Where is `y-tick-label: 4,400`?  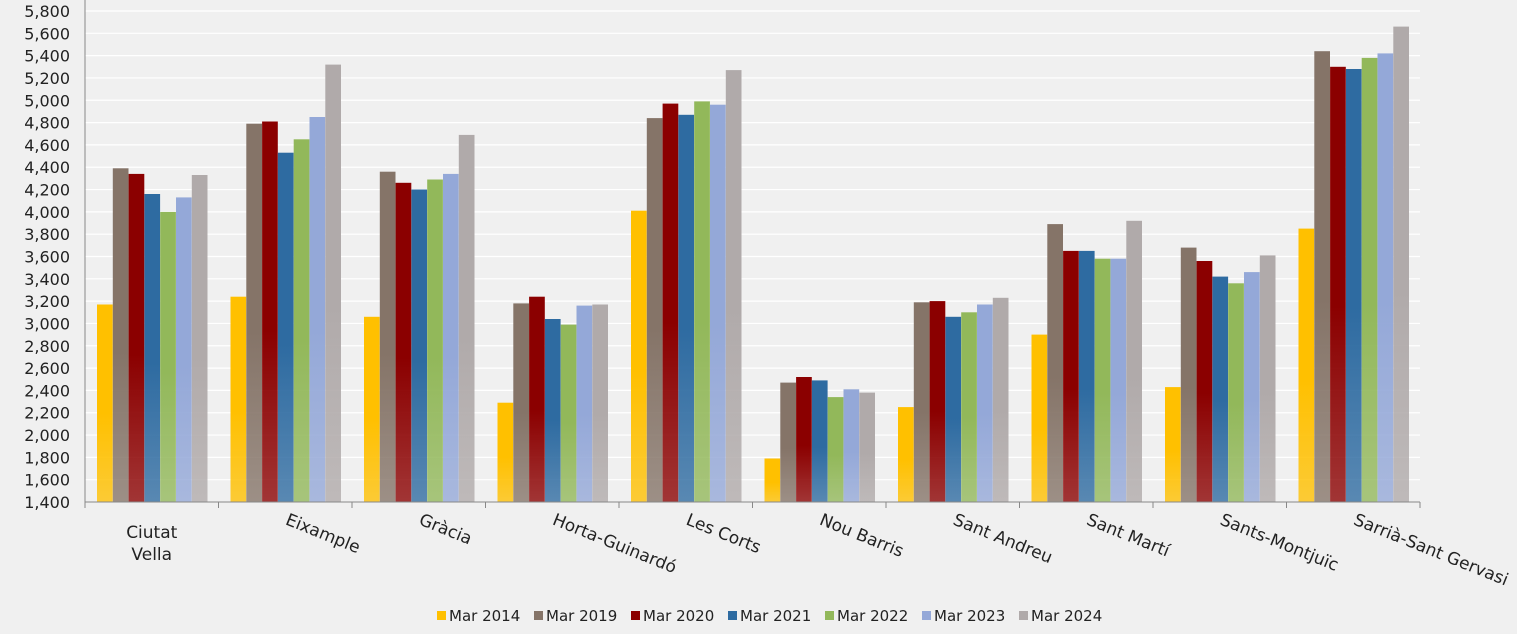
y-tick-label: 4,400 is located at coordinates (47, 167).